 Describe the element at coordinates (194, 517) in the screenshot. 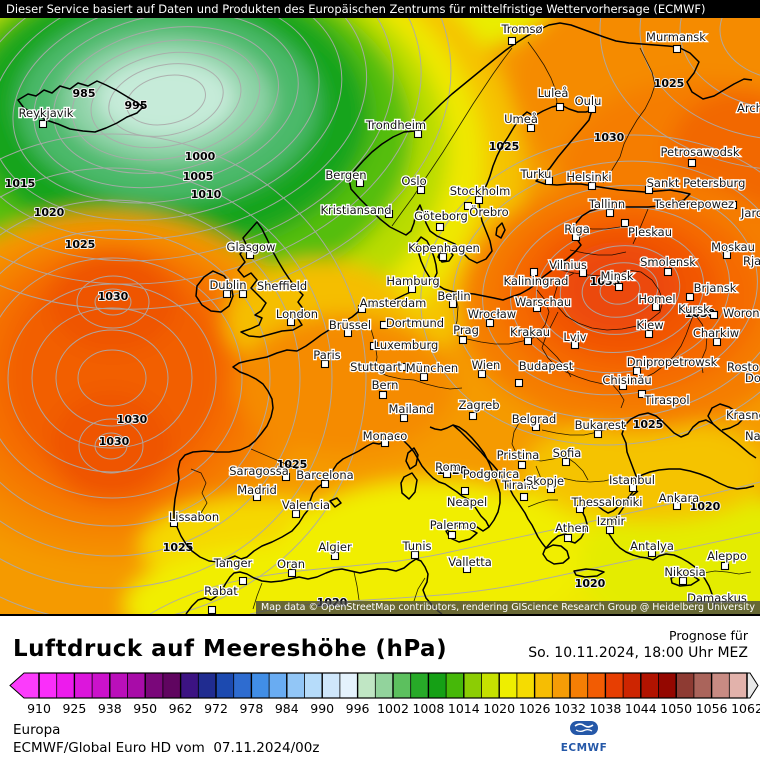

I see `city-label: Lissabon` at that location.